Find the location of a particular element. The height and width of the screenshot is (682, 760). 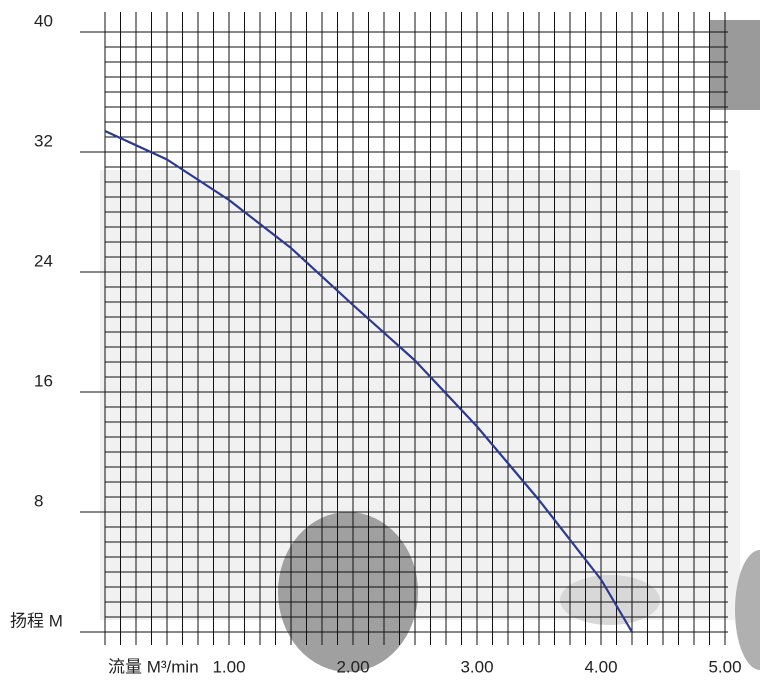

x-tick-label: 5.00 is located at coordinates (724, 666).